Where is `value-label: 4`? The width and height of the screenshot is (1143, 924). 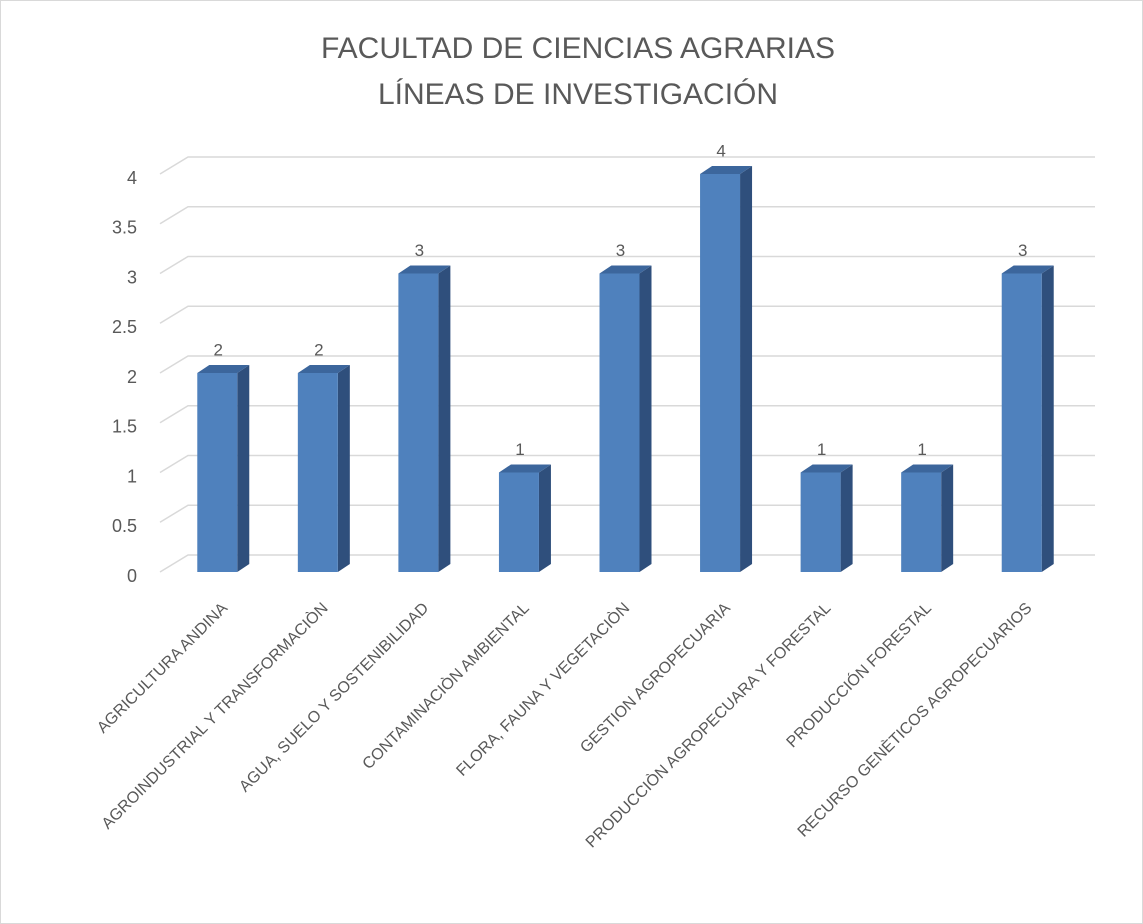 value-label: 4 is located at coordinates (720, 150).